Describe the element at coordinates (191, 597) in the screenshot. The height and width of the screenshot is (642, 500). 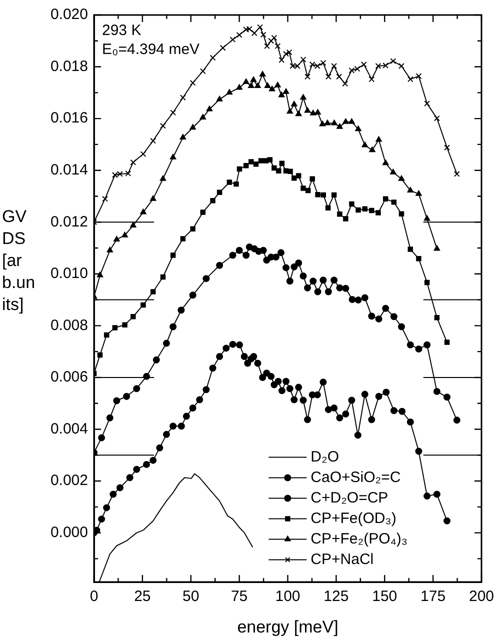
I see `x-tick-label: 50` at that location.